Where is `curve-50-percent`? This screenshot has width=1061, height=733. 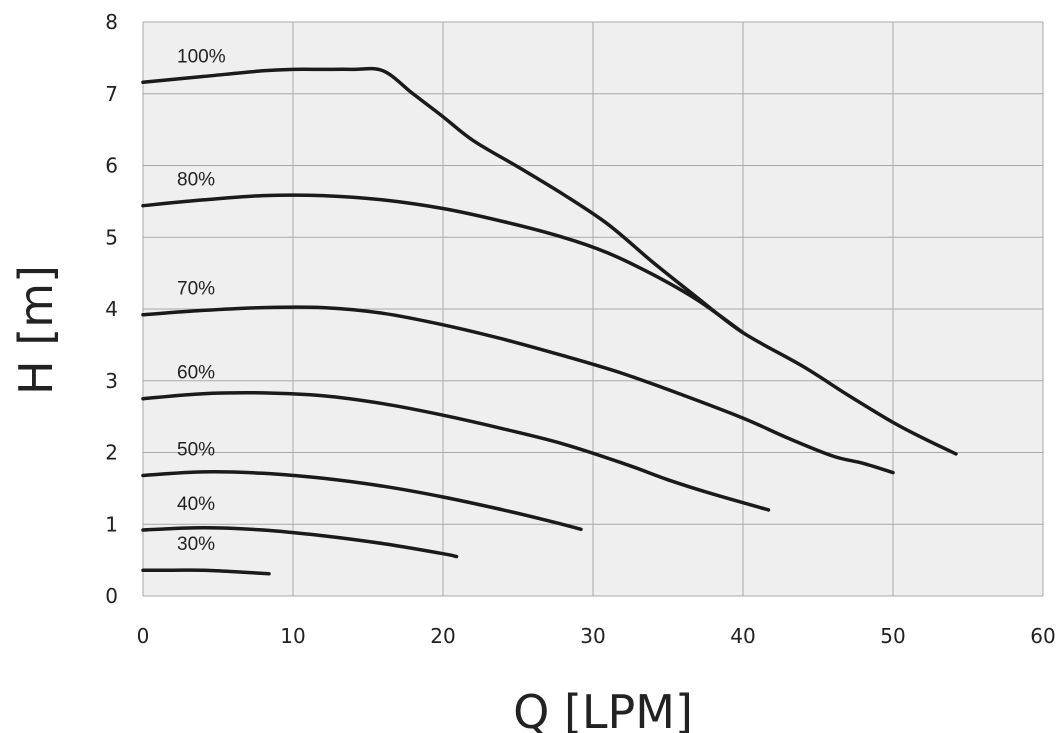
curve-50-percent is located at coordinates (362, 501).